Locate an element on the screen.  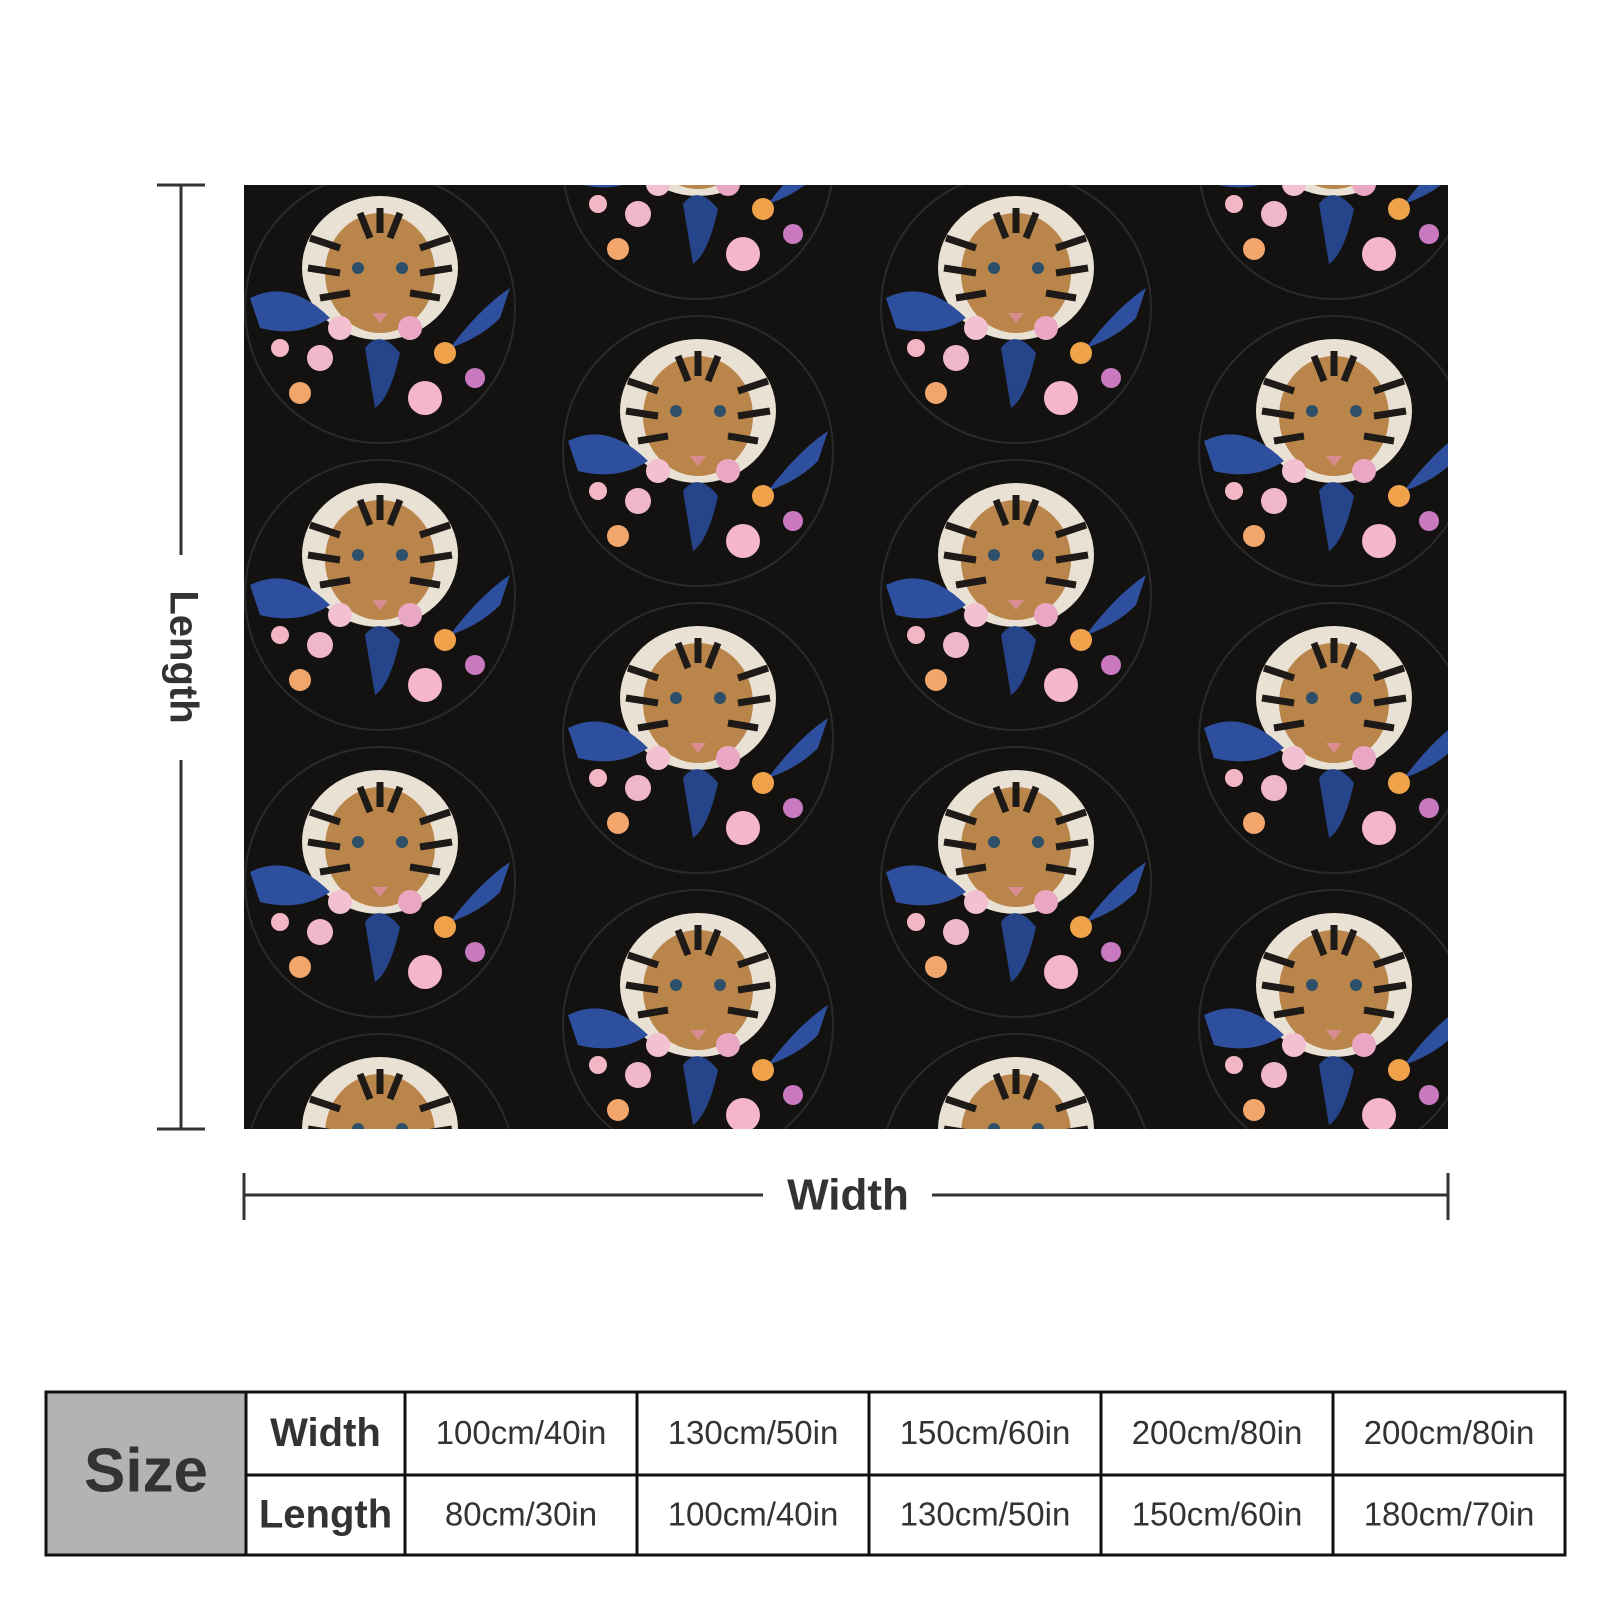
size-value: 80cm/30in is located at coordinates (521, 1514).